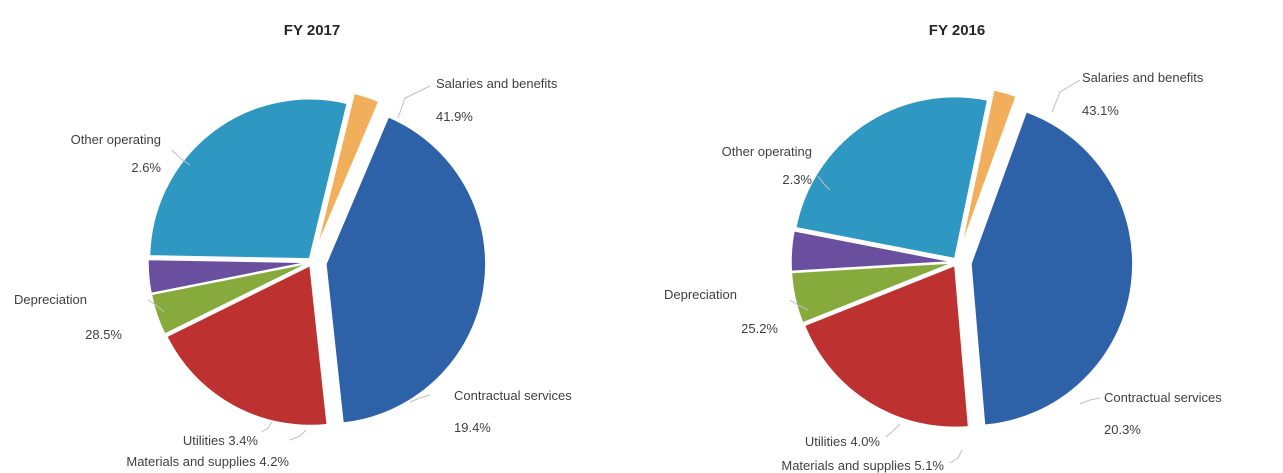 This screenshot has height=473, width=1283. I want to click on slice-label-value: 41.9%, so click(454, 116).